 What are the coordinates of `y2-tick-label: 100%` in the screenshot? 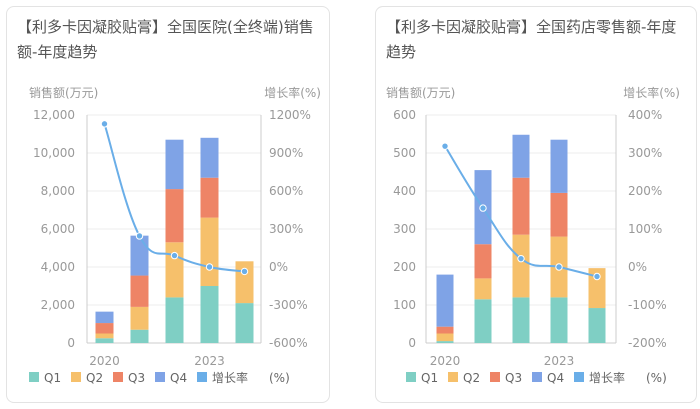 It's located at (645, 229).